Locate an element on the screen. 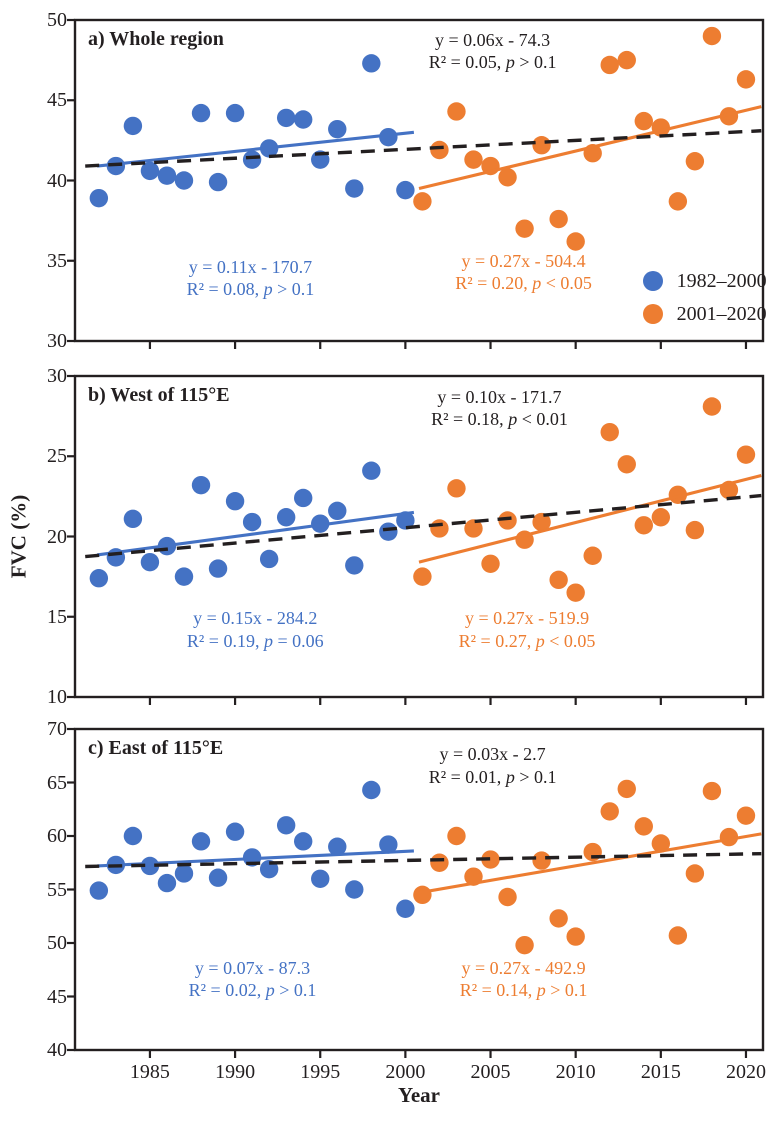 The width and height of the screenshot is (779, 1122). x-tick-label: 2015 is located at coordinates (660, 1072).